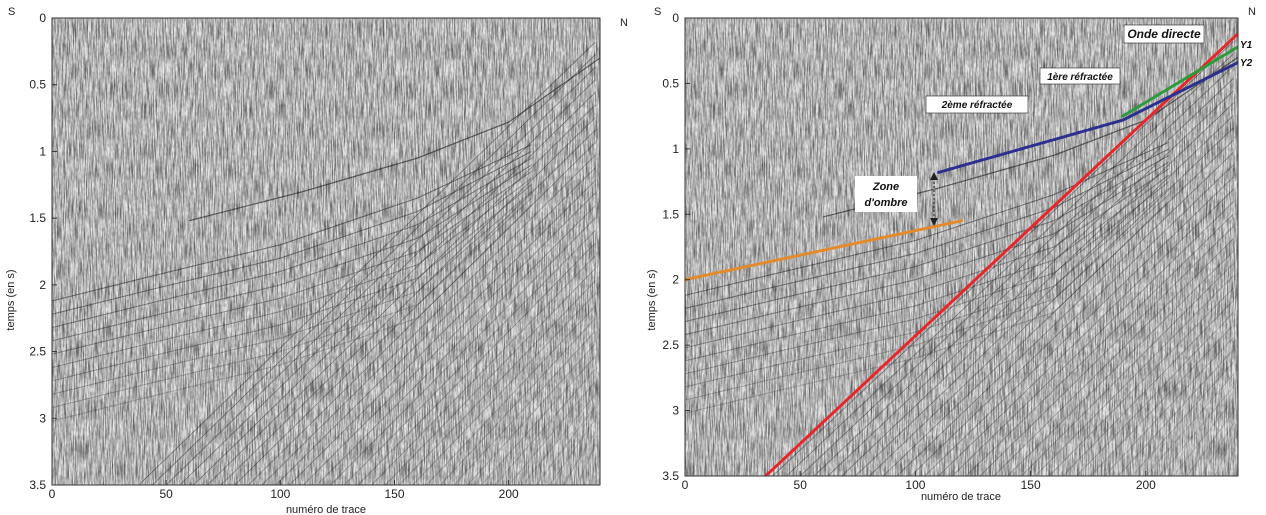 The image size is (1266, 515). Describe the element at coordinates (675, 411) in the screenshot. I see `right-y-tick-label: 3` at that location.